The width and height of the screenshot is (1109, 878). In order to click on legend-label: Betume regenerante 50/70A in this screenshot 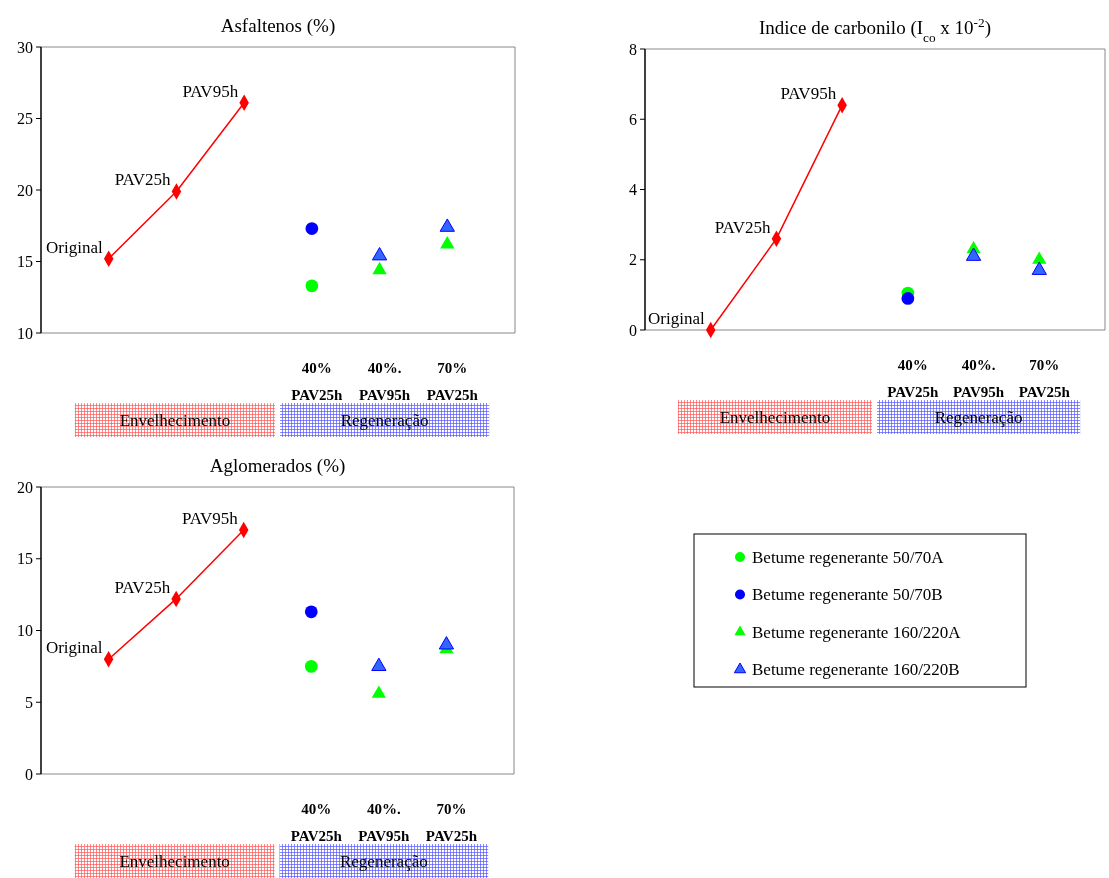, I will do `click(848, 557)`.